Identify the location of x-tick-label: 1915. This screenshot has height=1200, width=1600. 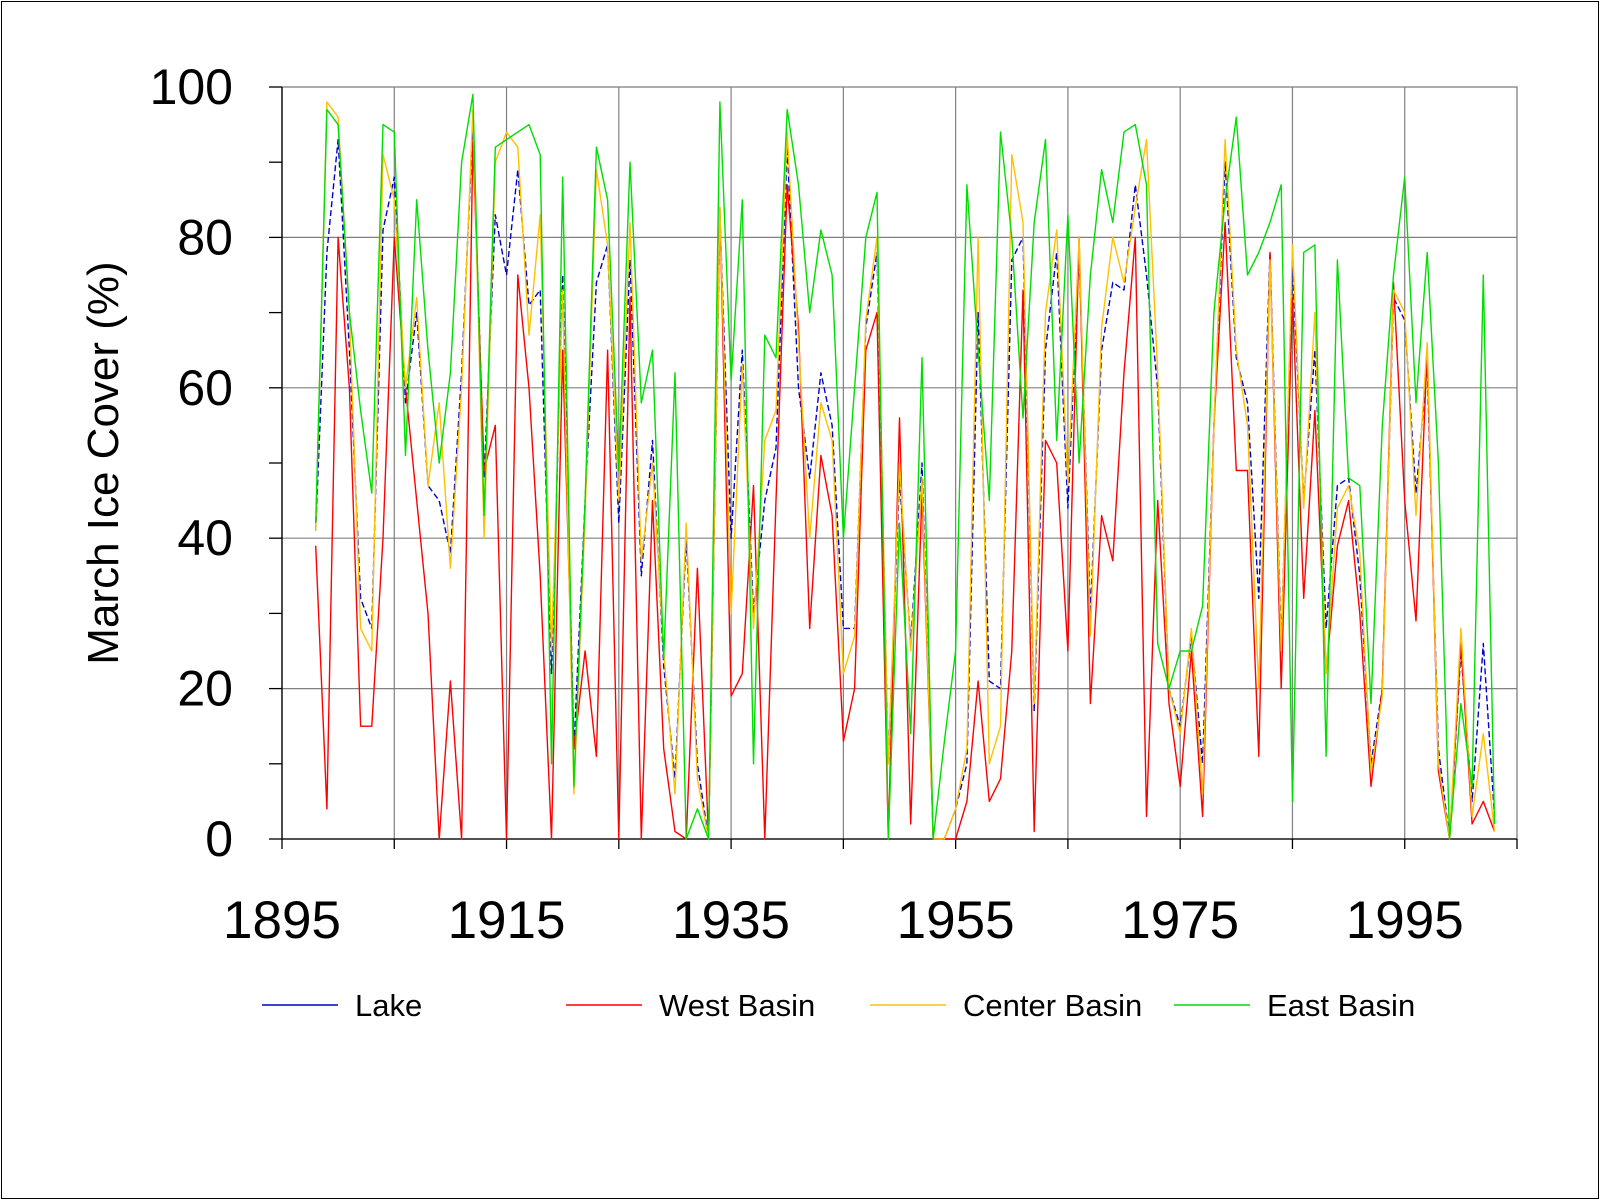
(507, 920).